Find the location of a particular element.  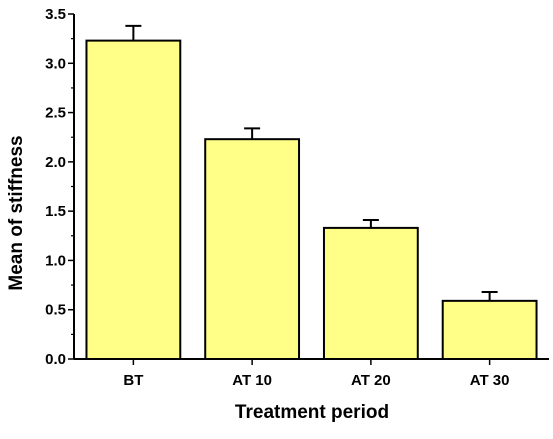

x-tick-label: AT 10 is located at coordinates (252, 380).